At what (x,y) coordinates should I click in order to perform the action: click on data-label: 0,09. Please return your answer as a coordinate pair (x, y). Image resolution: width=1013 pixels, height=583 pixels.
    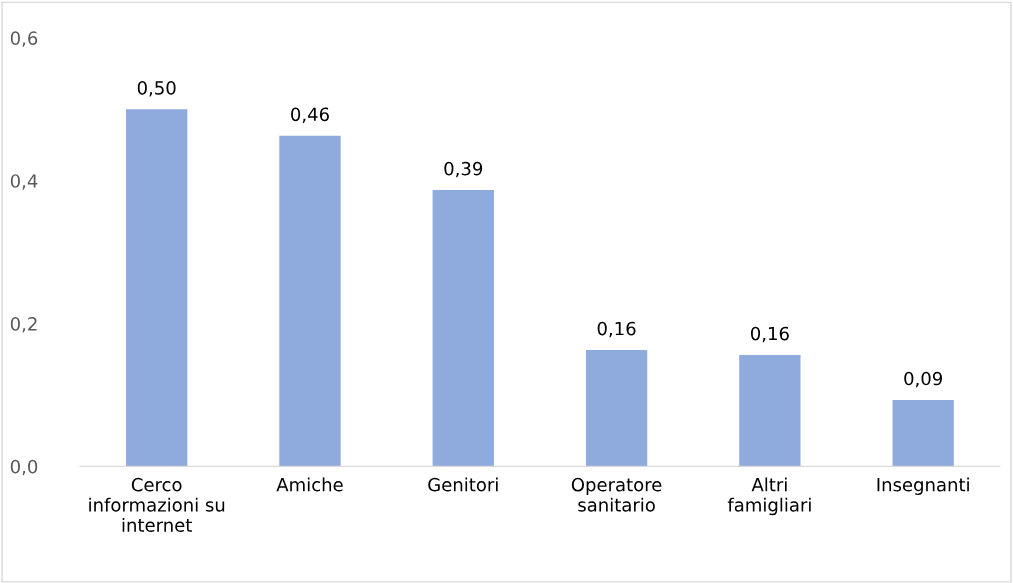
    Looking at the image, I should click on (923, 379).